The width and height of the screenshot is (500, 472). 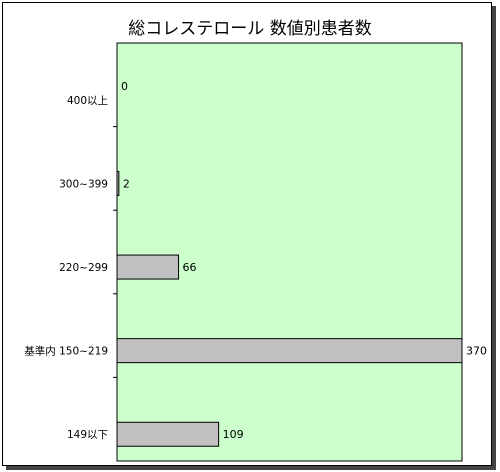 What do you see at coordinates (83, 268) in the screenshot?
I see `category-label: 220~299` at bounding box center [83, 268].